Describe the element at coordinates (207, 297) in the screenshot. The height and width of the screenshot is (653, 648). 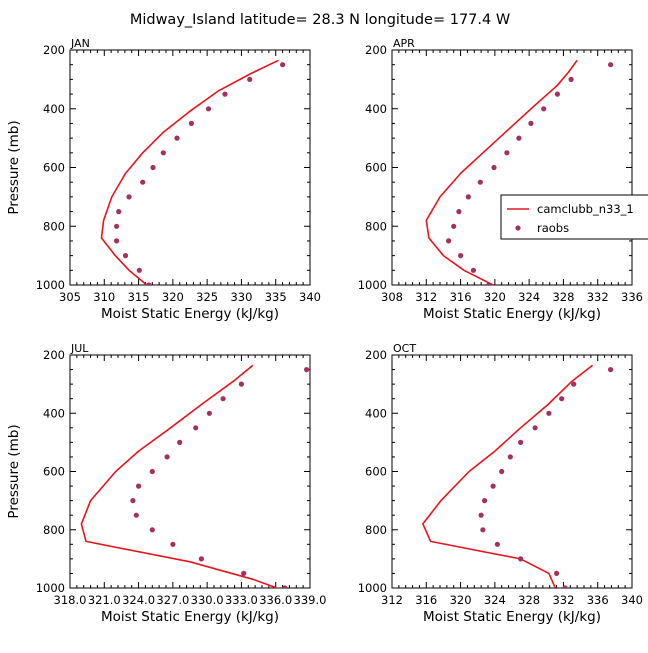
I see `x-tick-label: 325` at that location.